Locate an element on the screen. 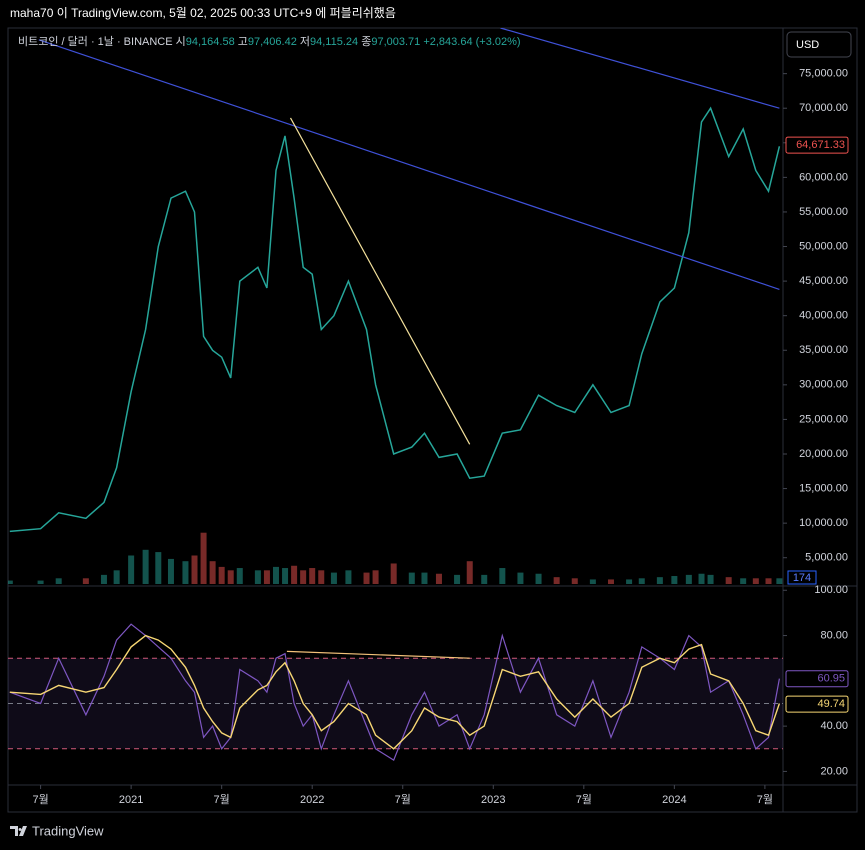 The width and height of the screenshot is (865, 850). y-tick-label: 80.00 is located at coordinates (834, 635).